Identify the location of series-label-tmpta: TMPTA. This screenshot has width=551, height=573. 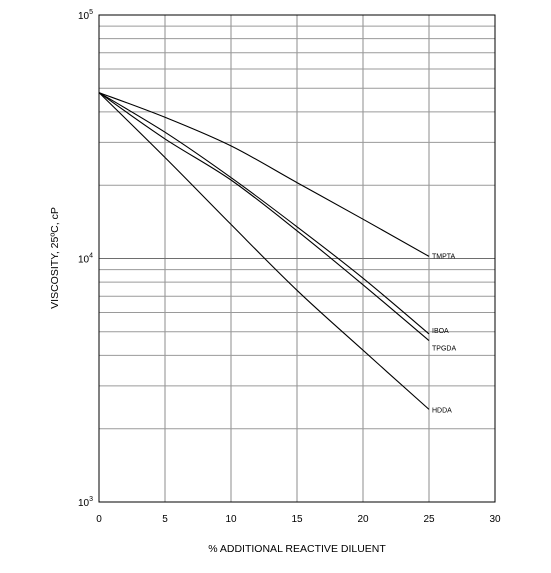
(444, 256).